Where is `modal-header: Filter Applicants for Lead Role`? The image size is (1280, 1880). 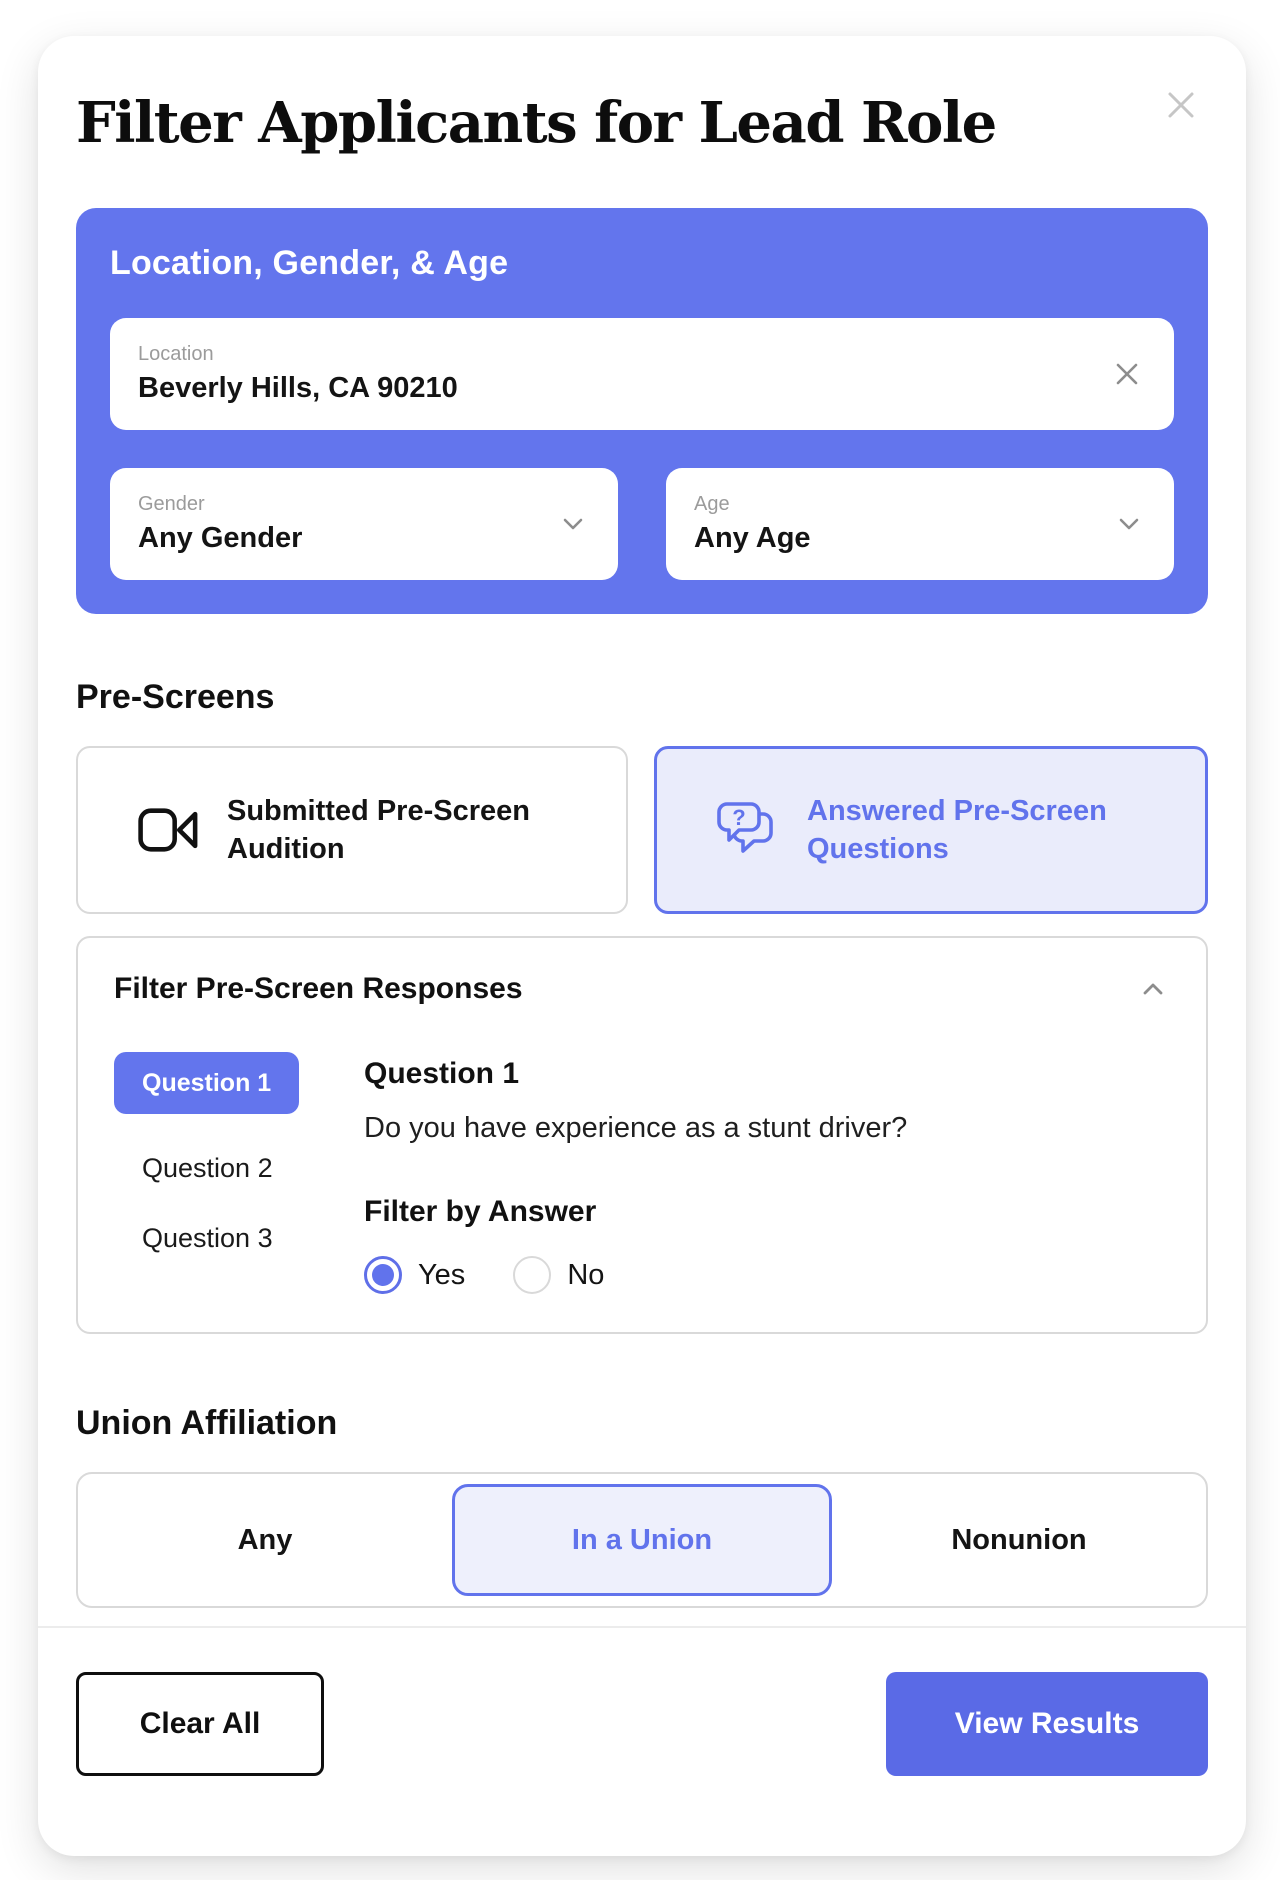
modal-header: Filter Applicants for Lead Role is located at coordinates (642, 116).